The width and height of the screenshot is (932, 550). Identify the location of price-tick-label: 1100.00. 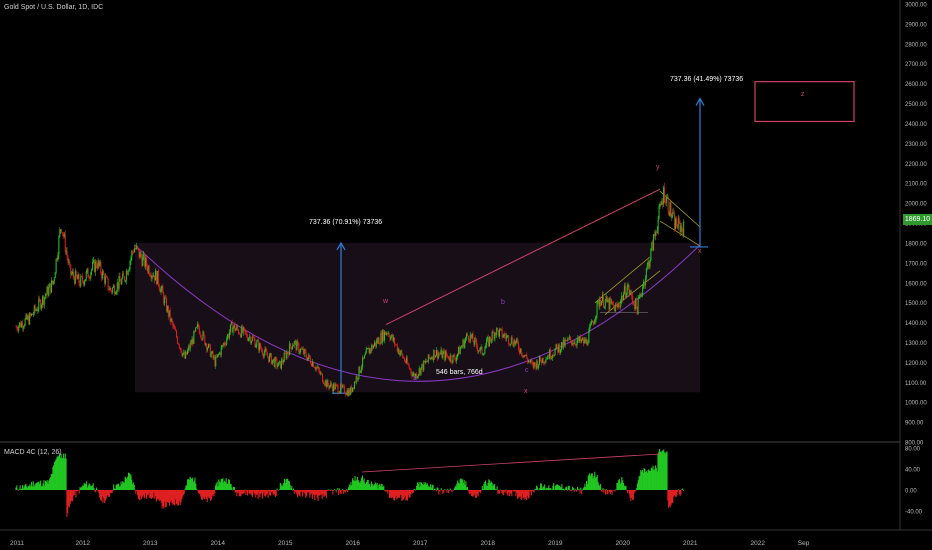
(916, 384).